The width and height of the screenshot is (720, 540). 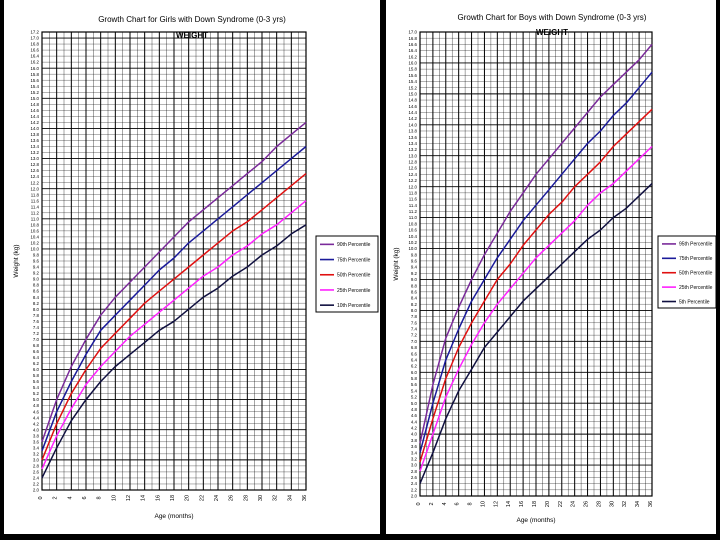 I want to click on y-tick-label: 7.8, so click(x=36, y=315).